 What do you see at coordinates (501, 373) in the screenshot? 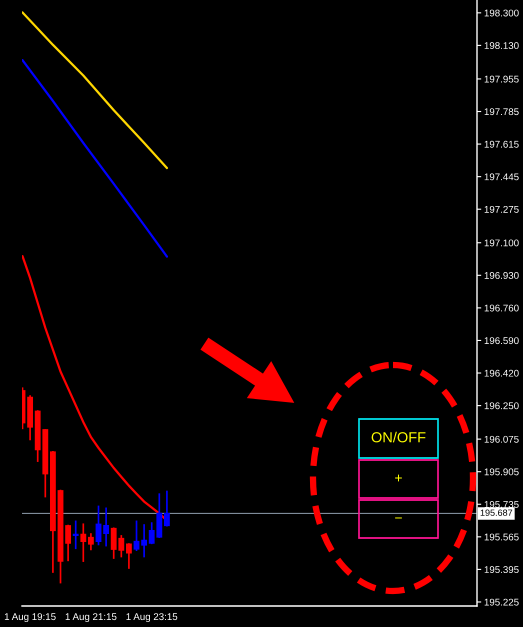
I see `y-tick-label: 196.420` at bounding box center [501, 373].